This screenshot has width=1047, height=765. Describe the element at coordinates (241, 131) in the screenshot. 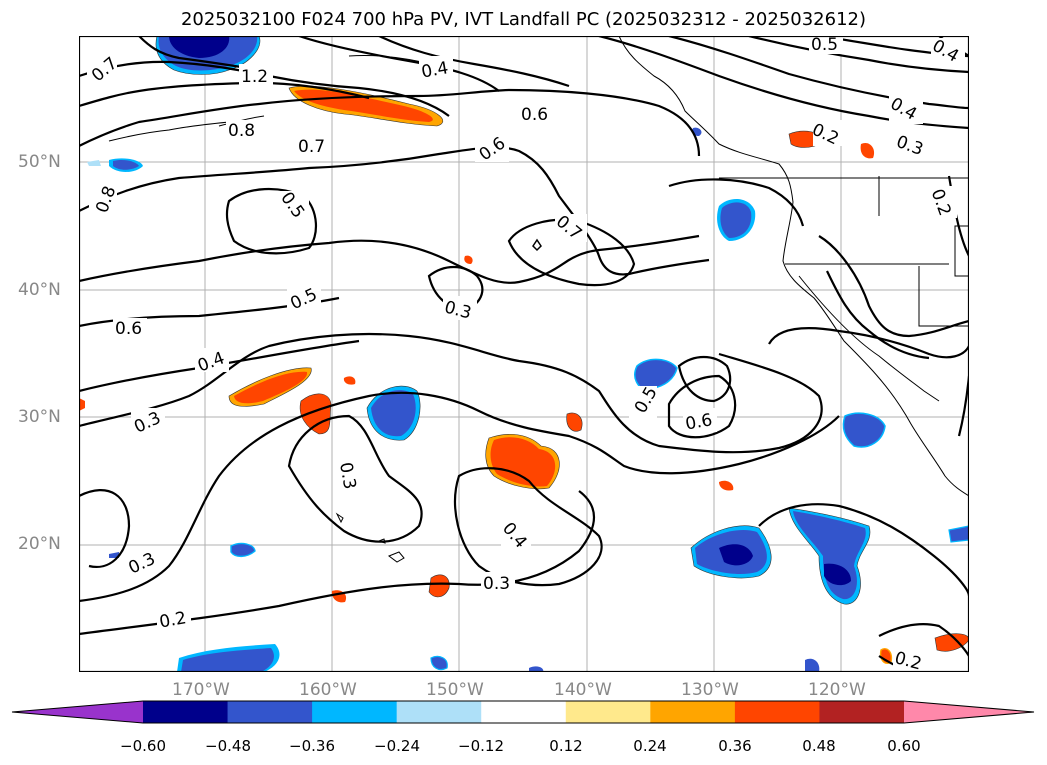

I see `contour-label: 0.8` at that location.